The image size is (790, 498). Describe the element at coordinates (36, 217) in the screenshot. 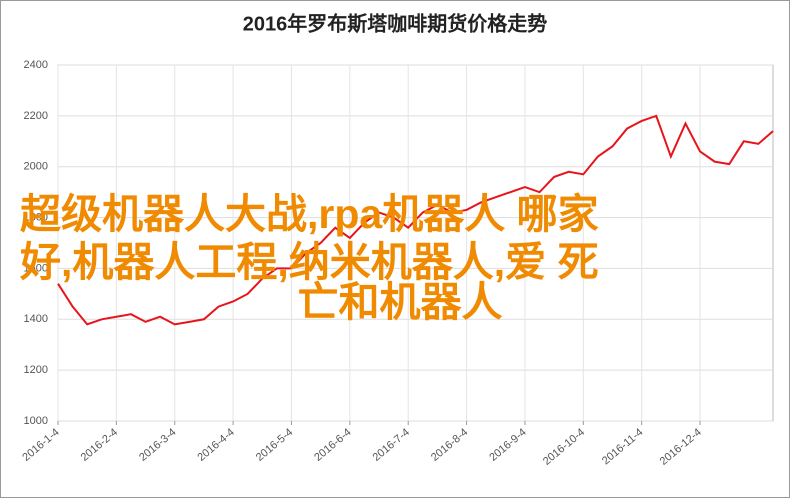

I see `y-tick-label: 1800` at that location.